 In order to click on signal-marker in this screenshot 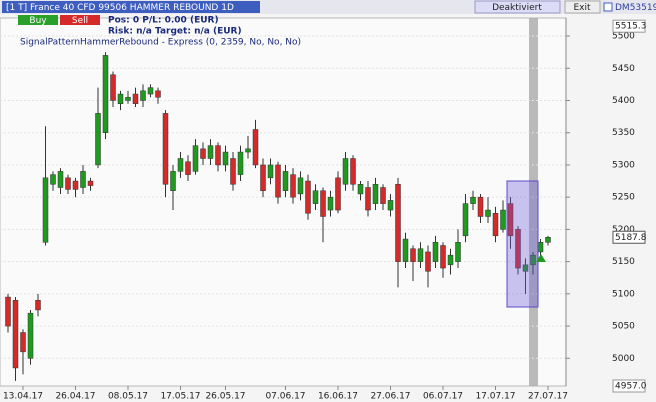, I will do `click(541, 258)`.